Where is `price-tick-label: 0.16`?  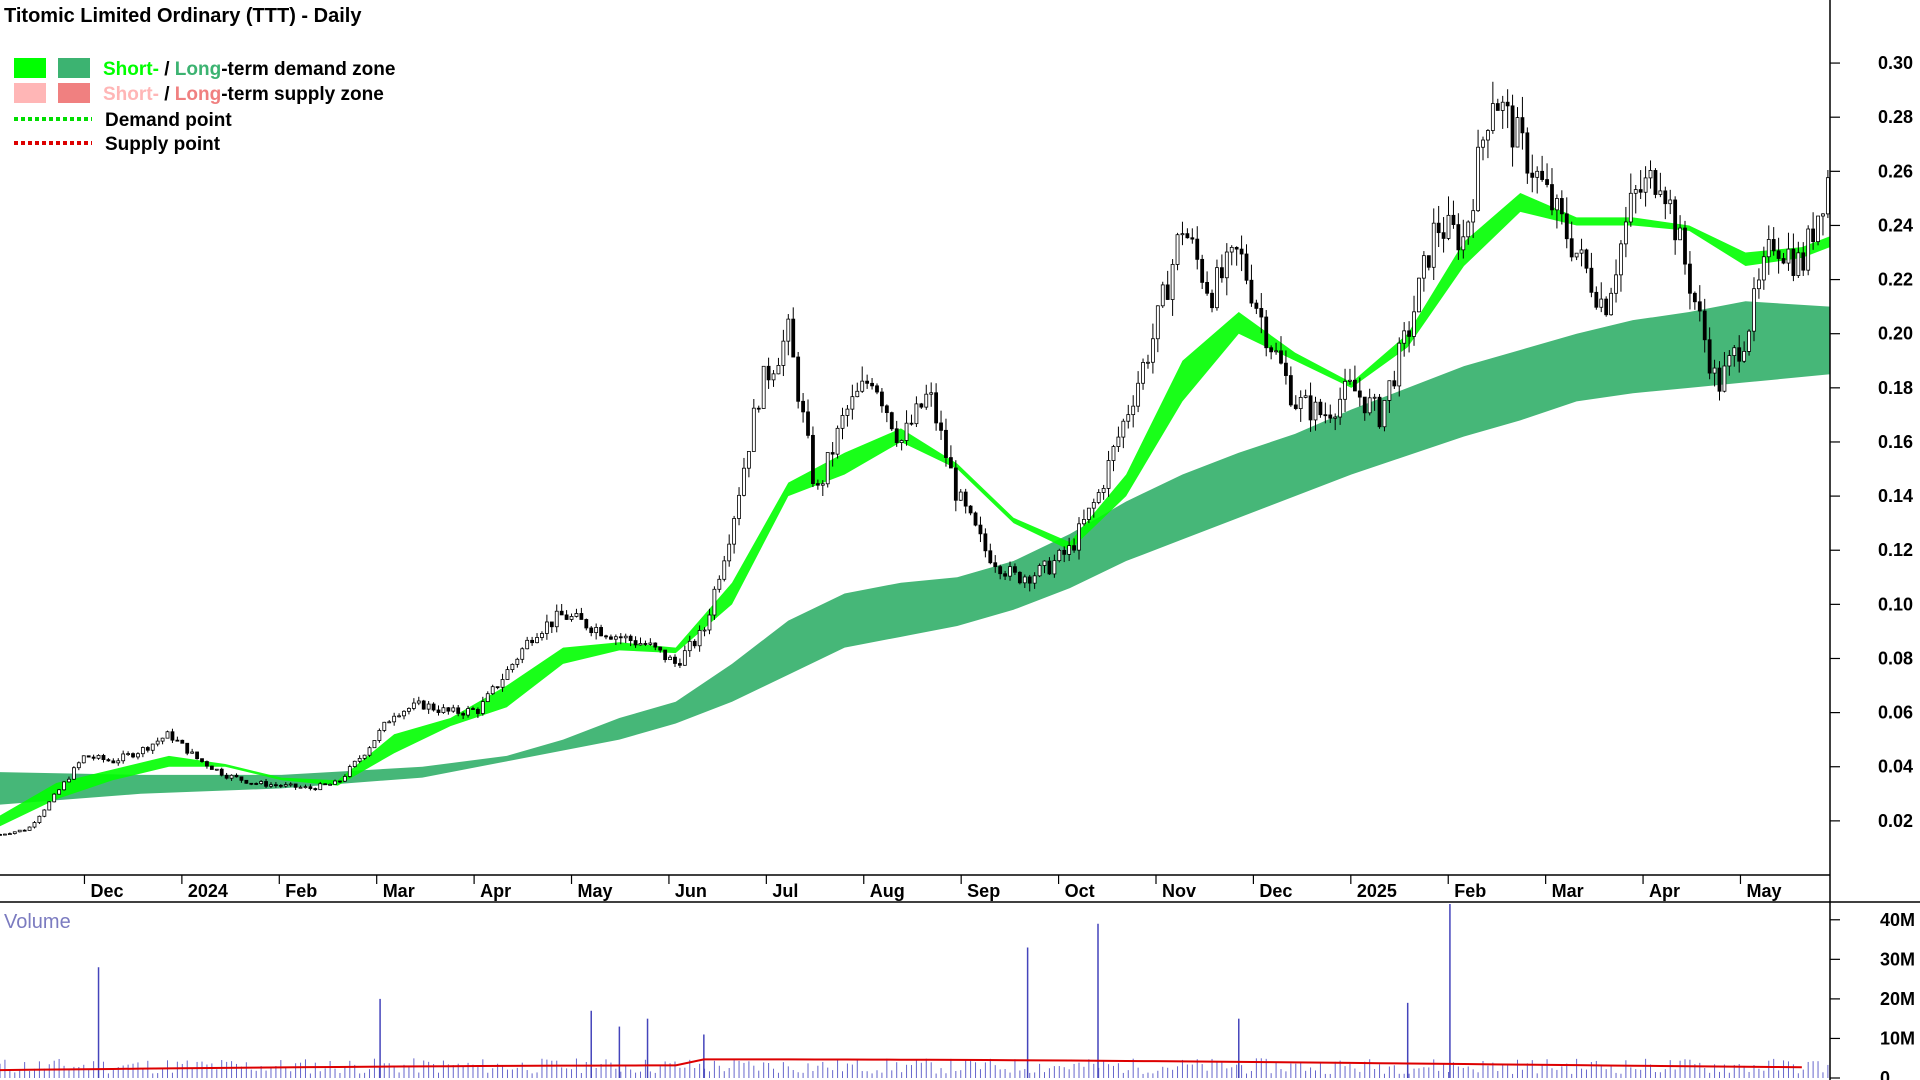
price-tick-label: 0.16 is located at coordinates (1895, 442).